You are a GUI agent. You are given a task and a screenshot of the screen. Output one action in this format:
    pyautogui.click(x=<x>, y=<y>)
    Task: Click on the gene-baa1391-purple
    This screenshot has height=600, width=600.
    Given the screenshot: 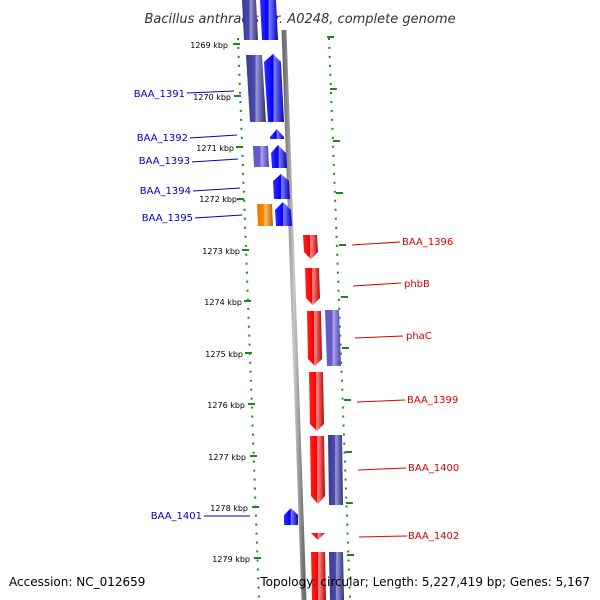 What is the action you would take?
    pyautogui.click(x=256, y=88)
    